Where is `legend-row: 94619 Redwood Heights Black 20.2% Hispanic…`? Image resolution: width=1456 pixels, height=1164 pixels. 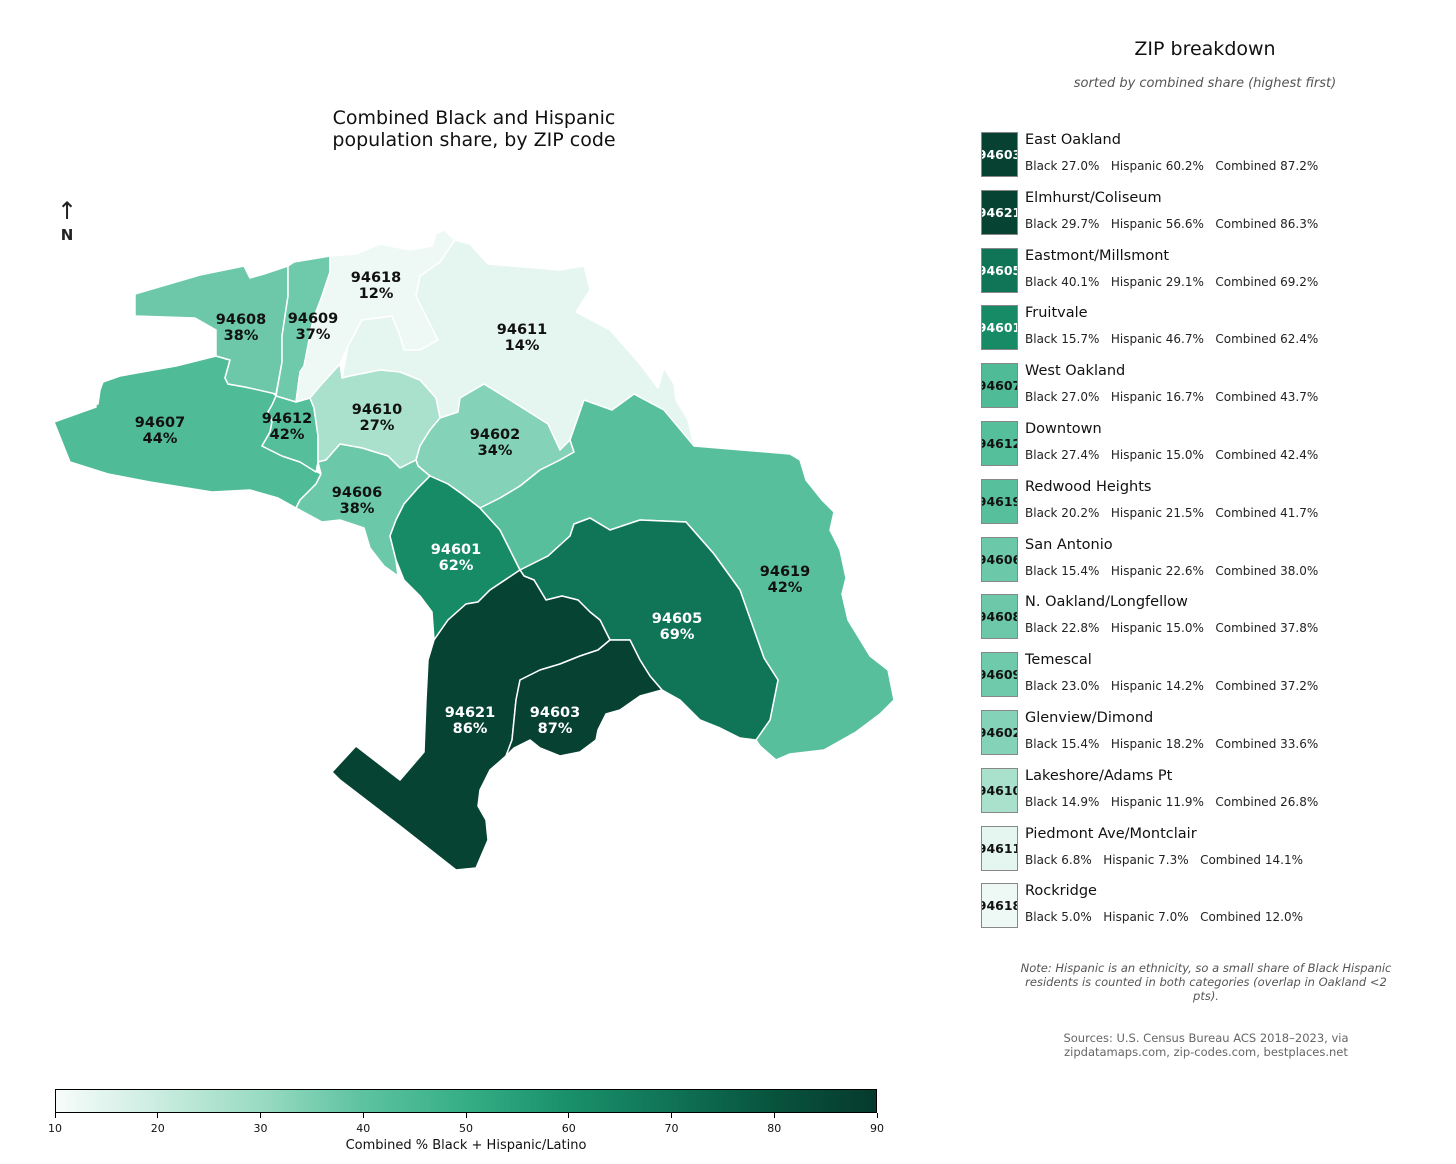 legend-row: 94619 Redwood Heights Black 20.2% Hispanic… is located at coordinates (1191, 502).